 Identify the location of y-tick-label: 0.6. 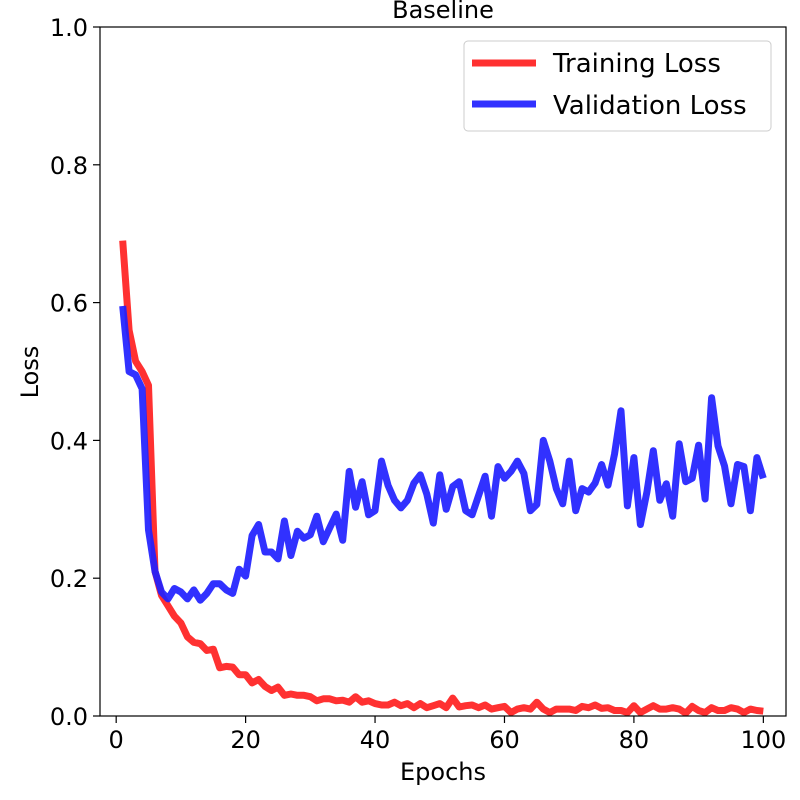
(69, 304).